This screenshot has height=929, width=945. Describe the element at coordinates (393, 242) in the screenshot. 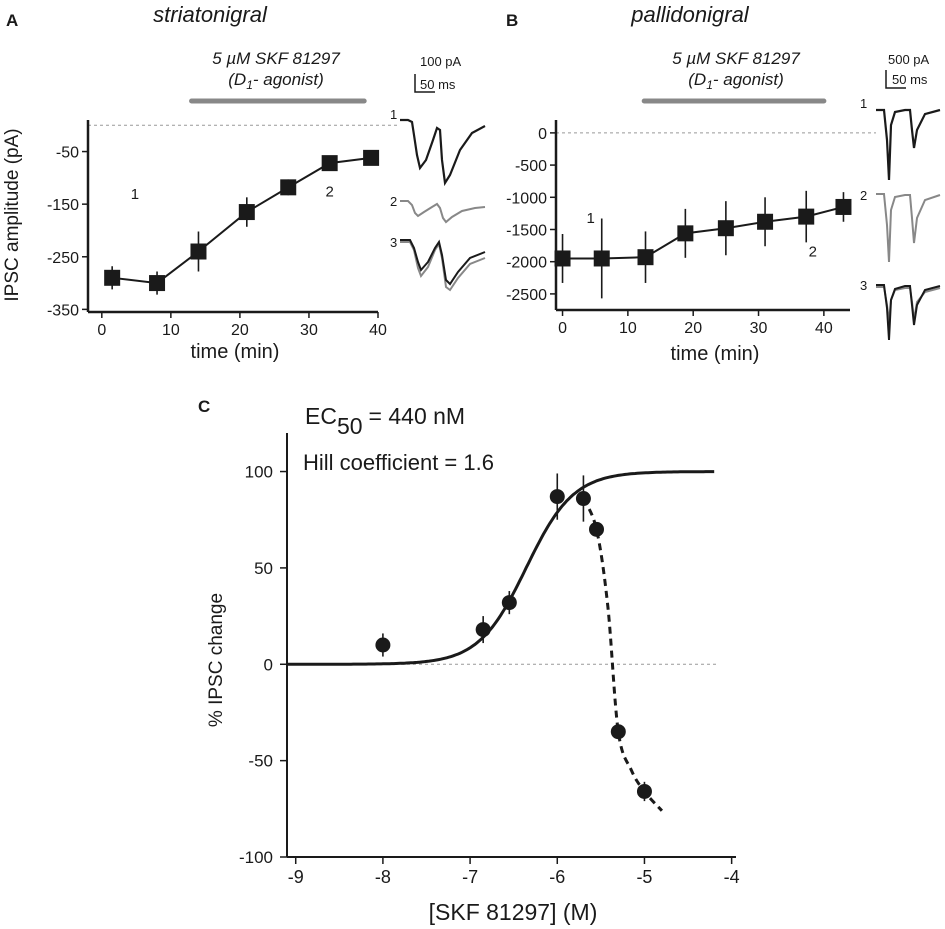

I see `panel-a-trace-label-3: 3` at that location.